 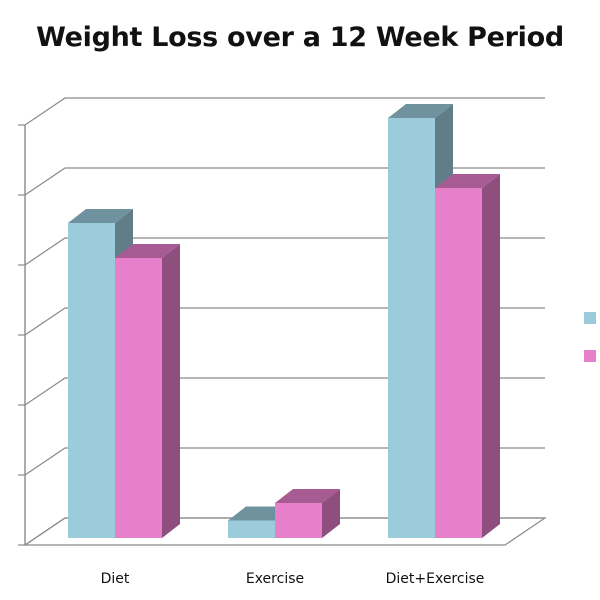 What do you see at coordinates (115, 579) in the screenshot?
I see `x-tick-label: Diet` at bounding box center [115, 579].